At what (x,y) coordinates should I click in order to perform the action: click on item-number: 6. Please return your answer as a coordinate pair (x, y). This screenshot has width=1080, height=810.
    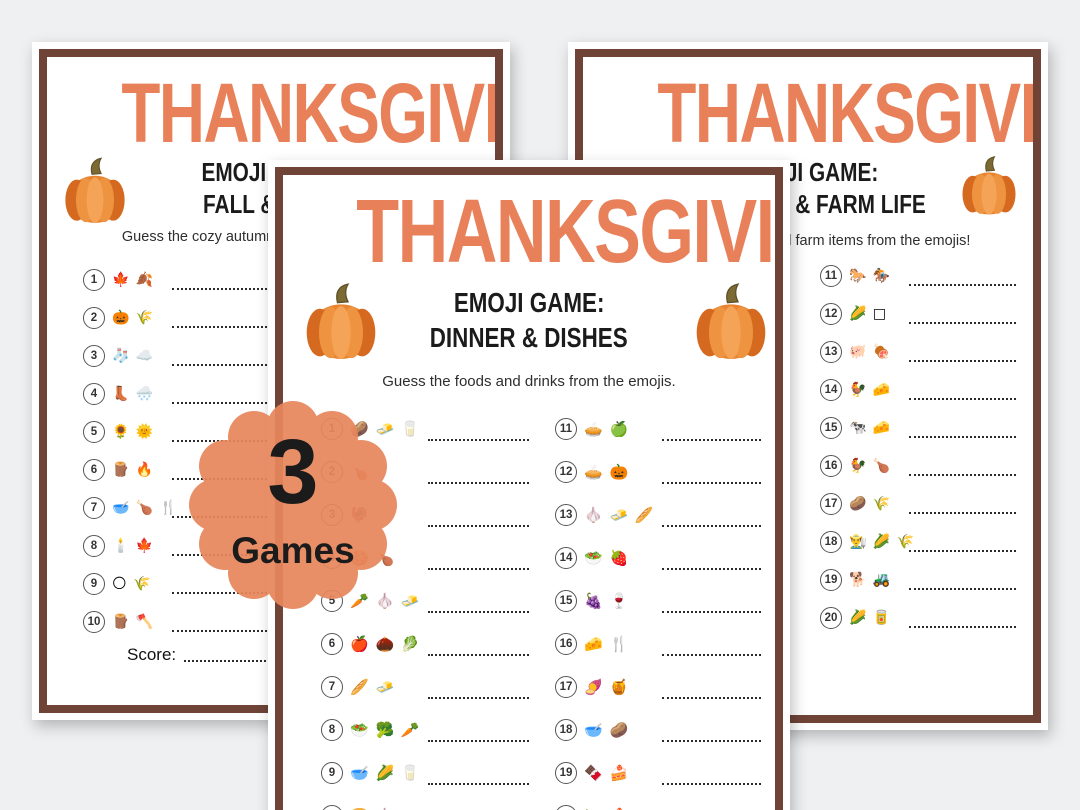
    Looking at the image, I should click on (94, 470).